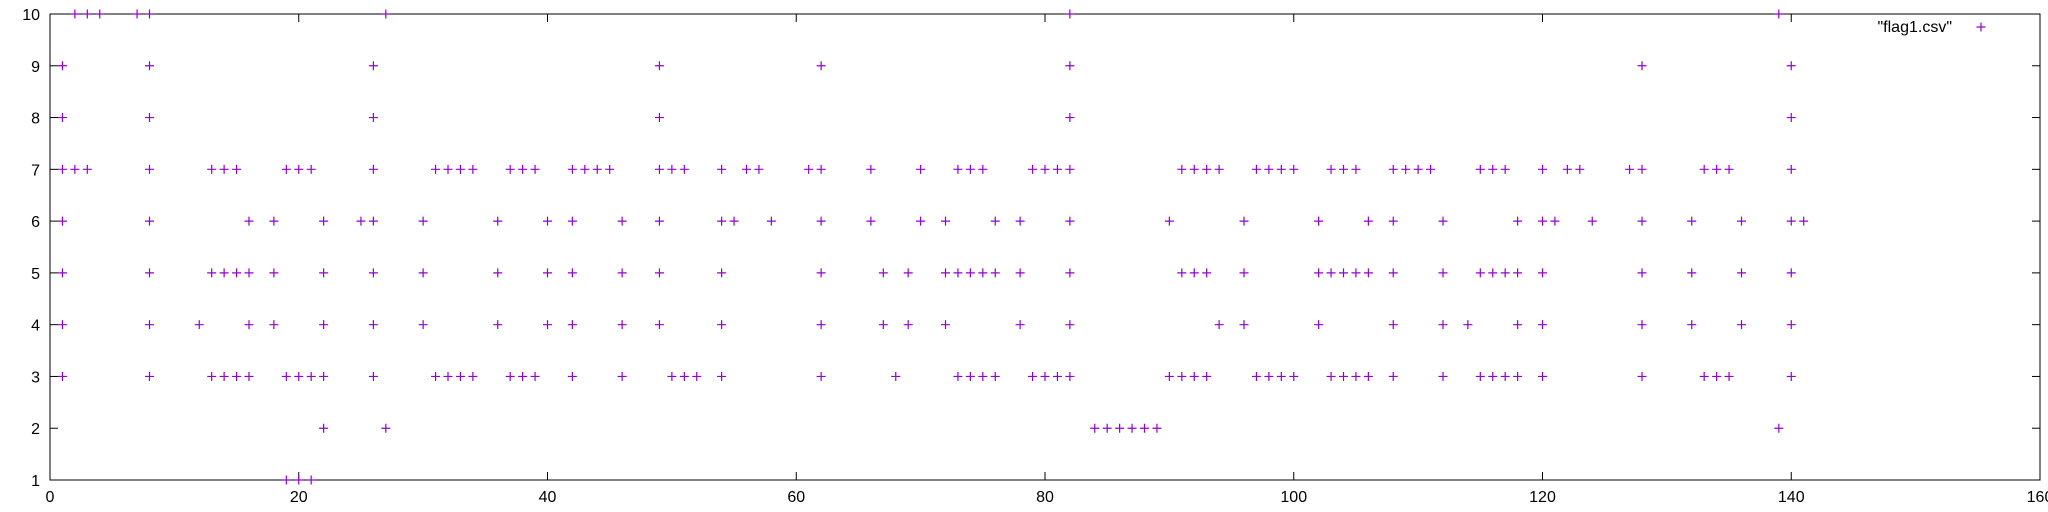  I want to click on y-tick-label: 5, so click(35, 274).